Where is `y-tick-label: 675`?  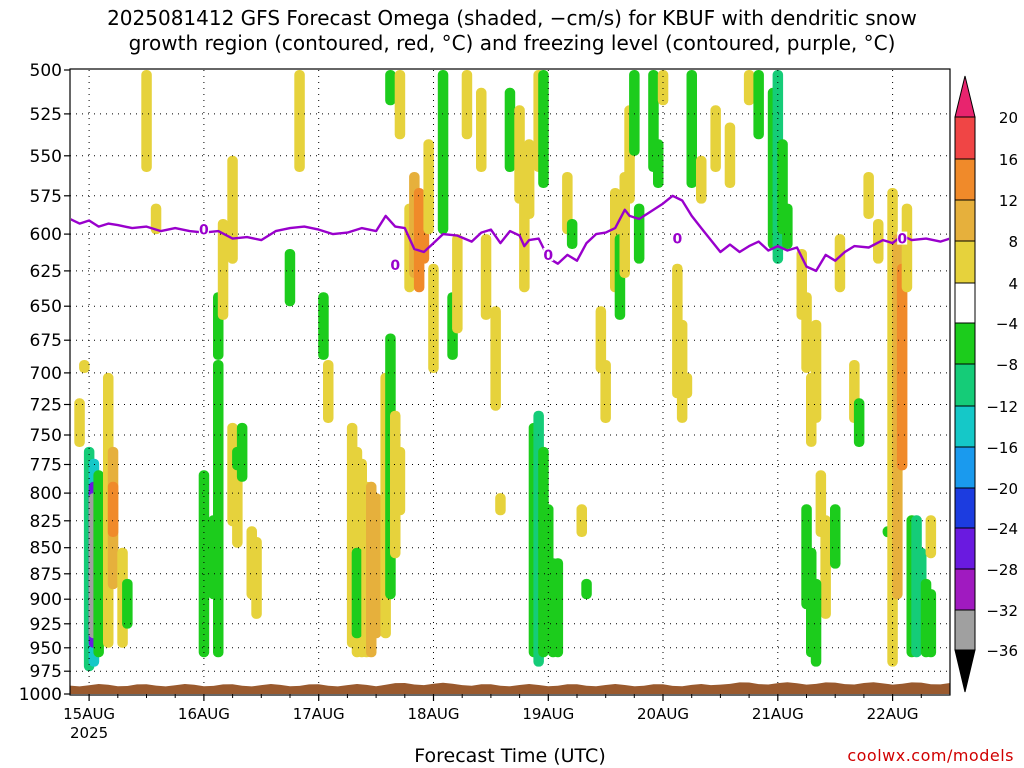 y-tick-label: 675 is located at coordinates (46, 341).